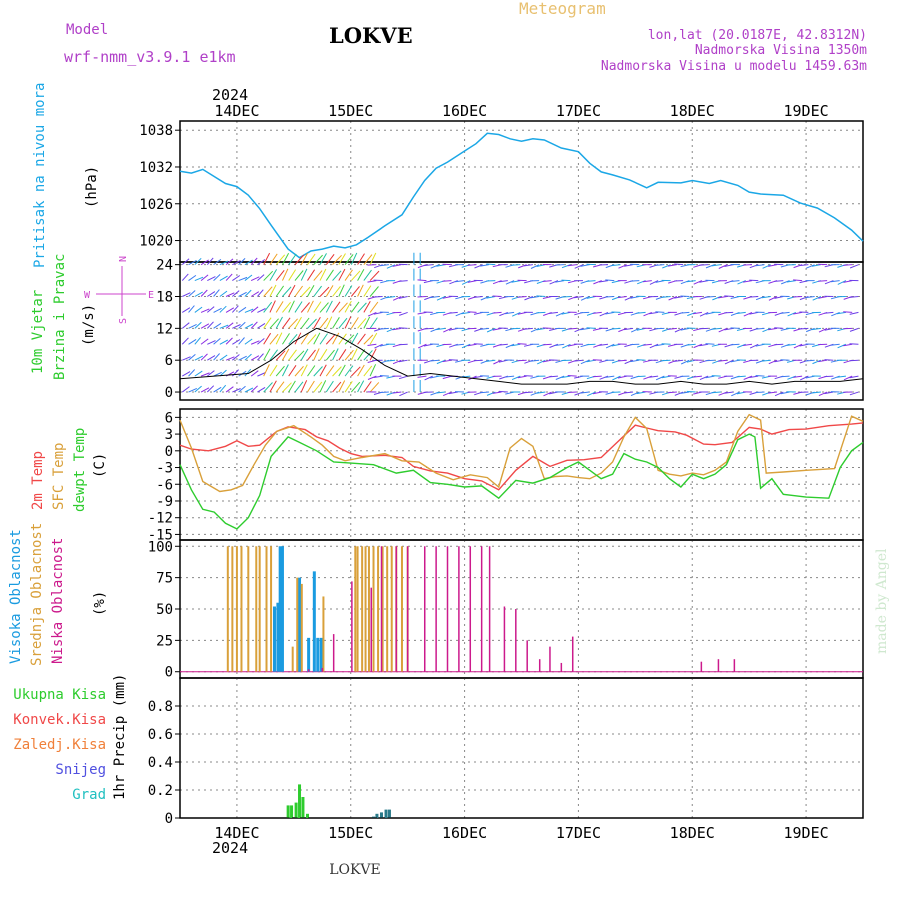  What do you see at coordinates (371, 35) in the screenshot?
I see `page-title: LOKVE` at bounding box center [371, 35].